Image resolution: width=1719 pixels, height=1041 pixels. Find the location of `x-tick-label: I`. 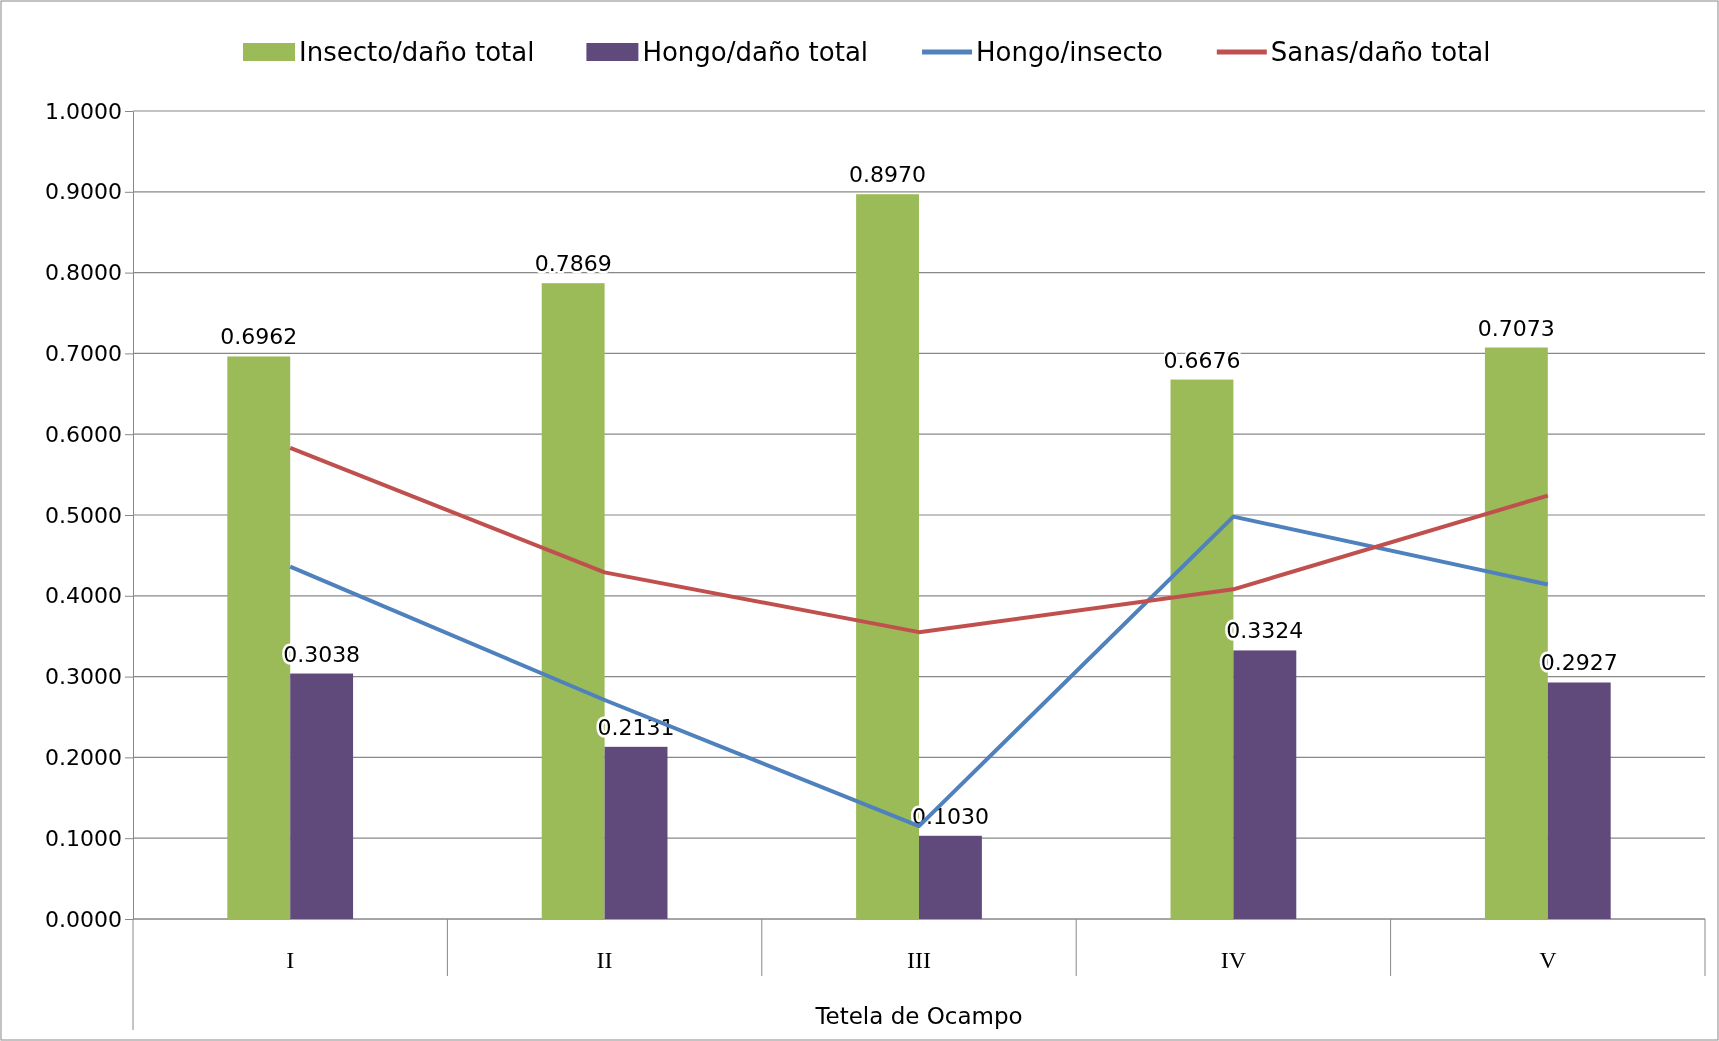

x-tick-label: I is located at coordinates (290, 960).